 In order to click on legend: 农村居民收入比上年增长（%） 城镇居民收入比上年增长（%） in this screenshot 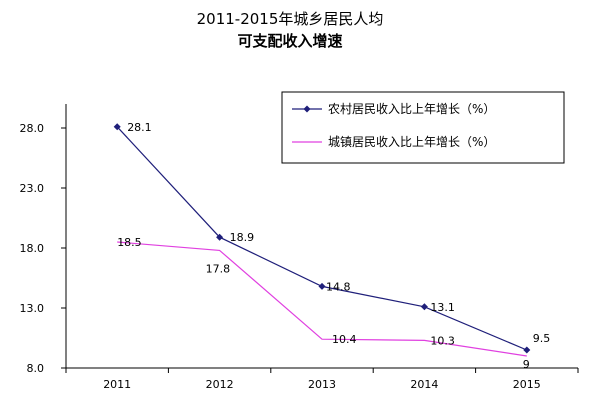, I will do `click(423, 127)`.